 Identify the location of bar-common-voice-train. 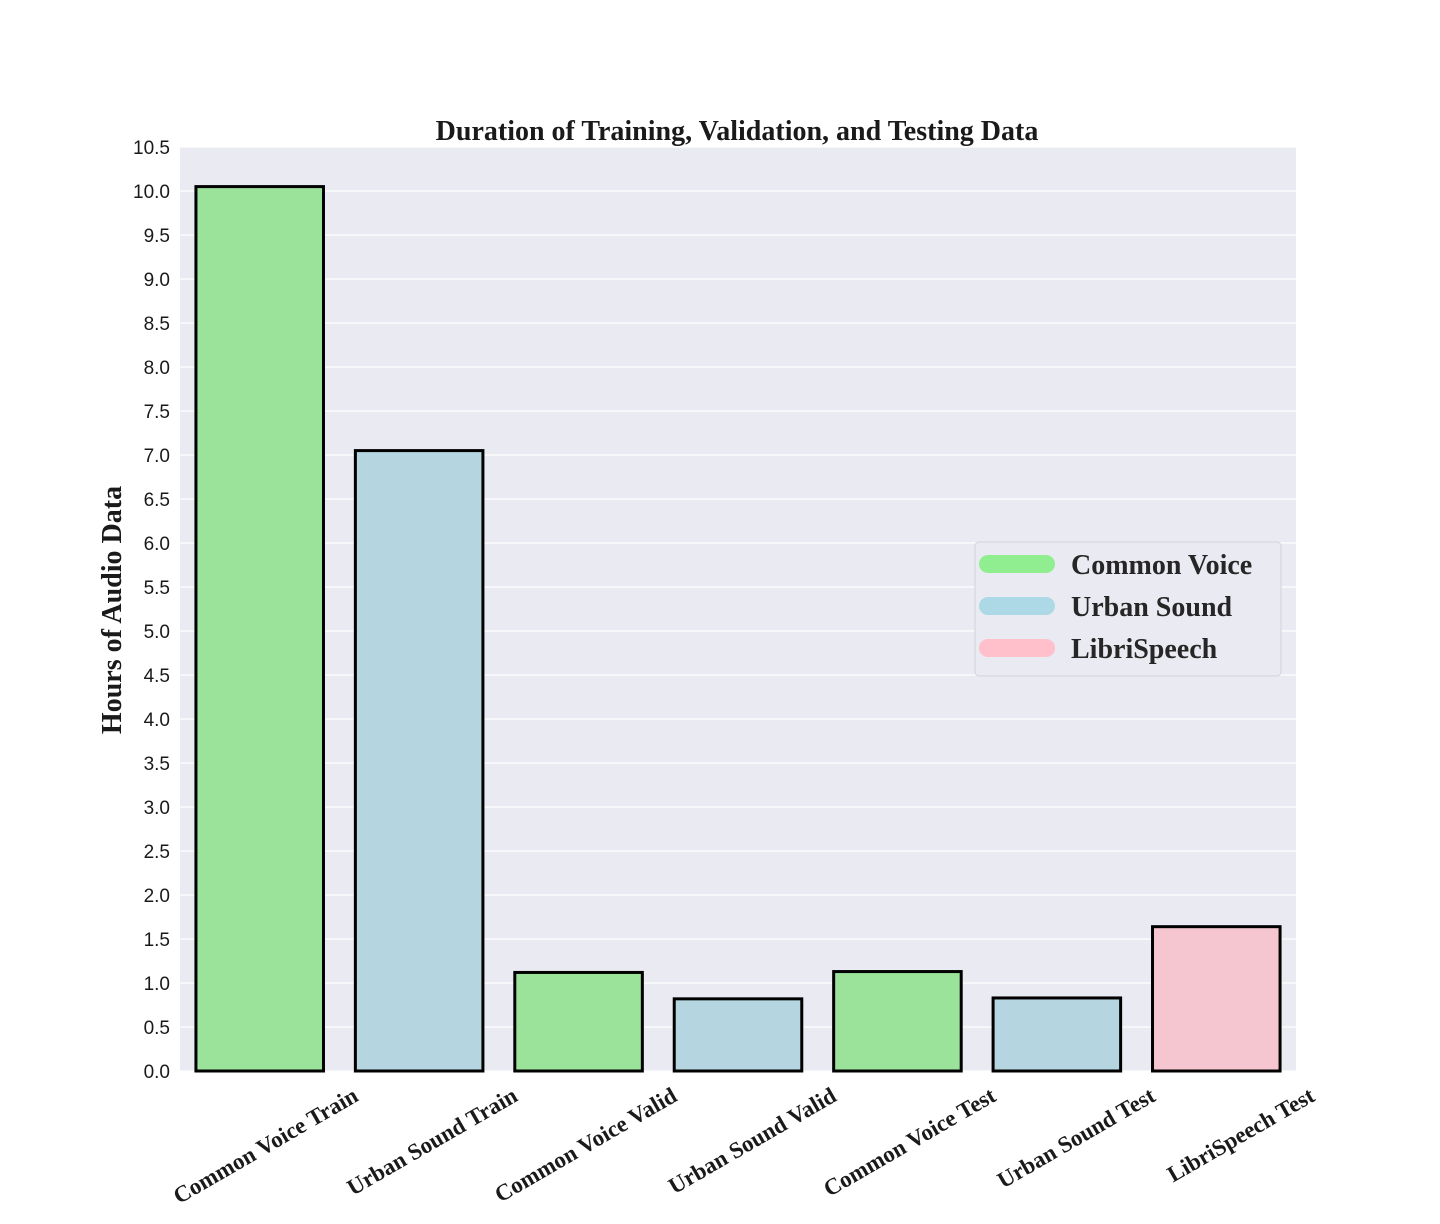
(259, 629).